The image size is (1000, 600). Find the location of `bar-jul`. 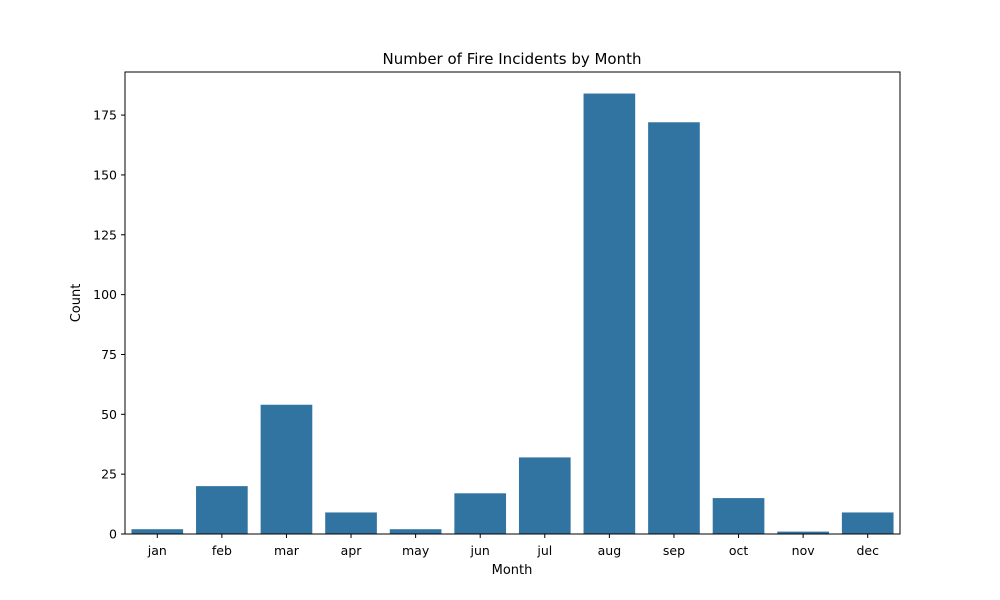

bar-jul is located at coordinates (544, 495).